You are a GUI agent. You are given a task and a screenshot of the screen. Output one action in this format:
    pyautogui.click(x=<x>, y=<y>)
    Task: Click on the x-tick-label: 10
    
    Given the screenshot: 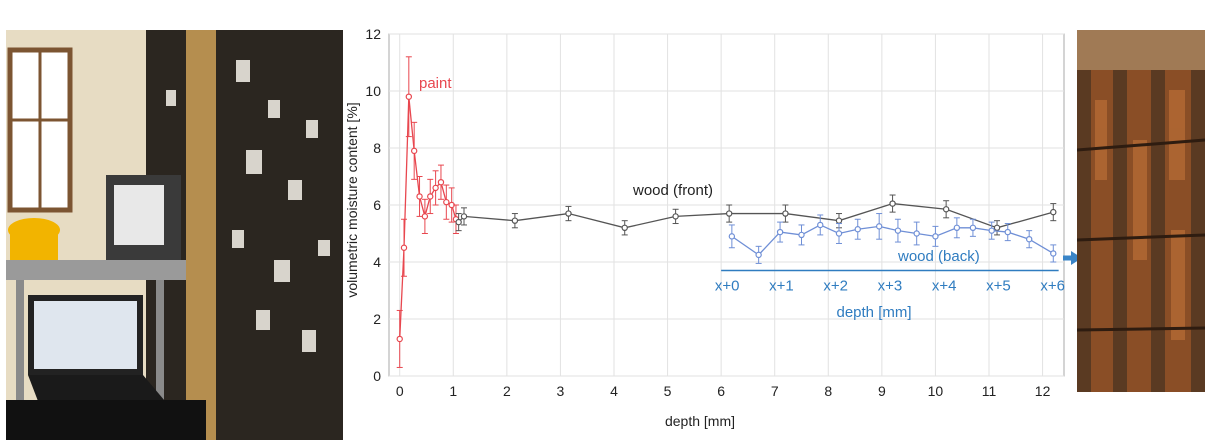 What is the action you would take?
    pyautogui.click(x=936, y=391)
    